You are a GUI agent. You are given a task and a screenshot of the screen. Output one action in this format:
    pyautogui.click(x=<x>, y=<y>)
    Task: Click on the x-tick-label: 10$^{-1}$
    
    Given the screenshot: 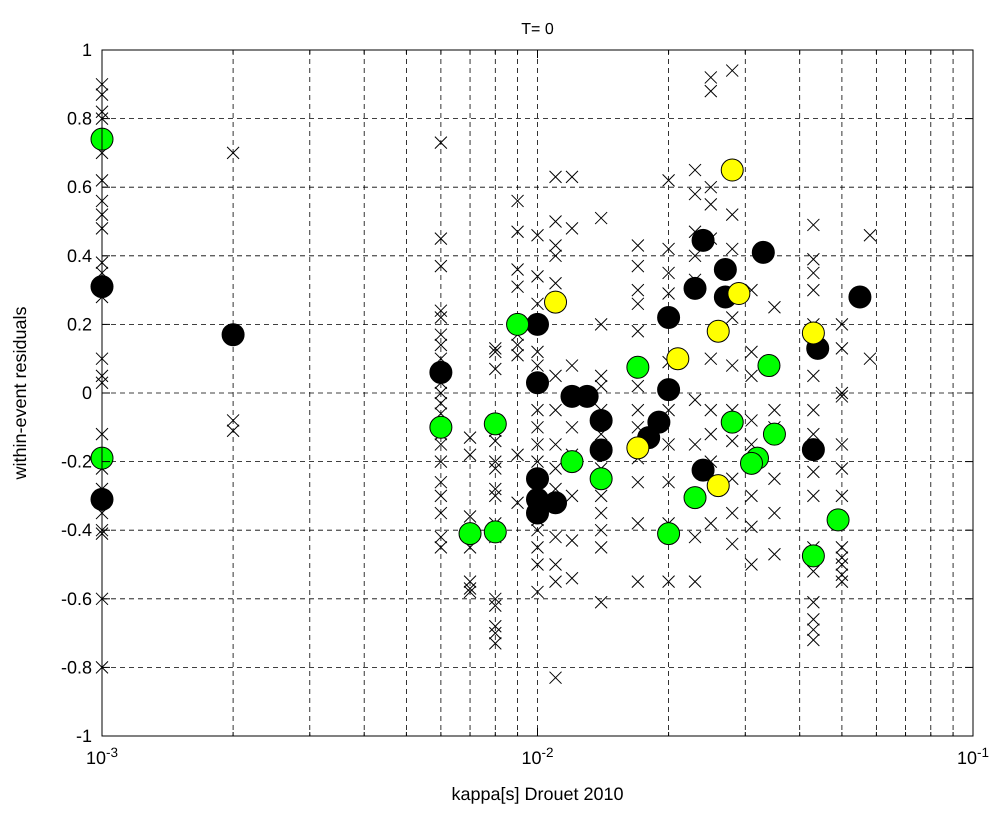 What is the action you would take?
    pyautogui.click(x=973, y=756)
    